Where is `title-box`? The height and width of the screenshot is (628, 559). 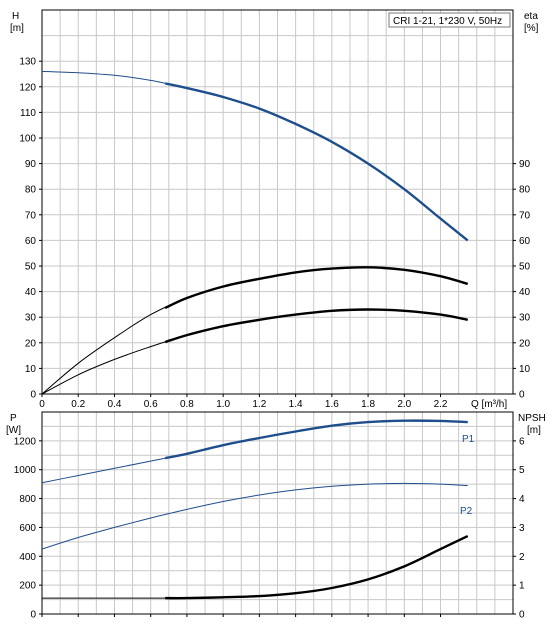 title-box is located at coordinates (449, 20).